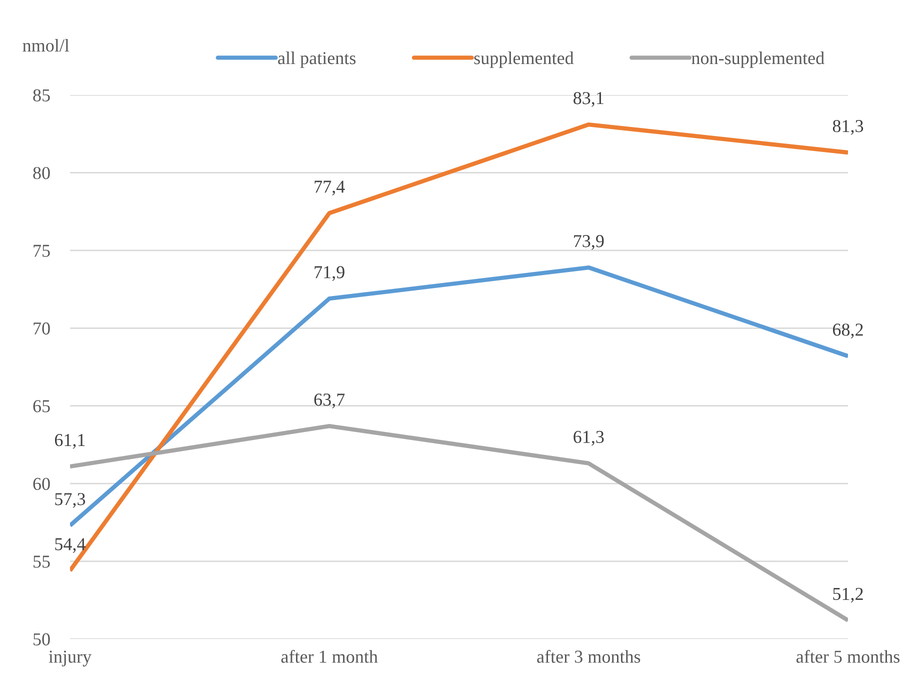 The image size is (915, 677). I want to click on data-label: 61,1, so click(69, 441).